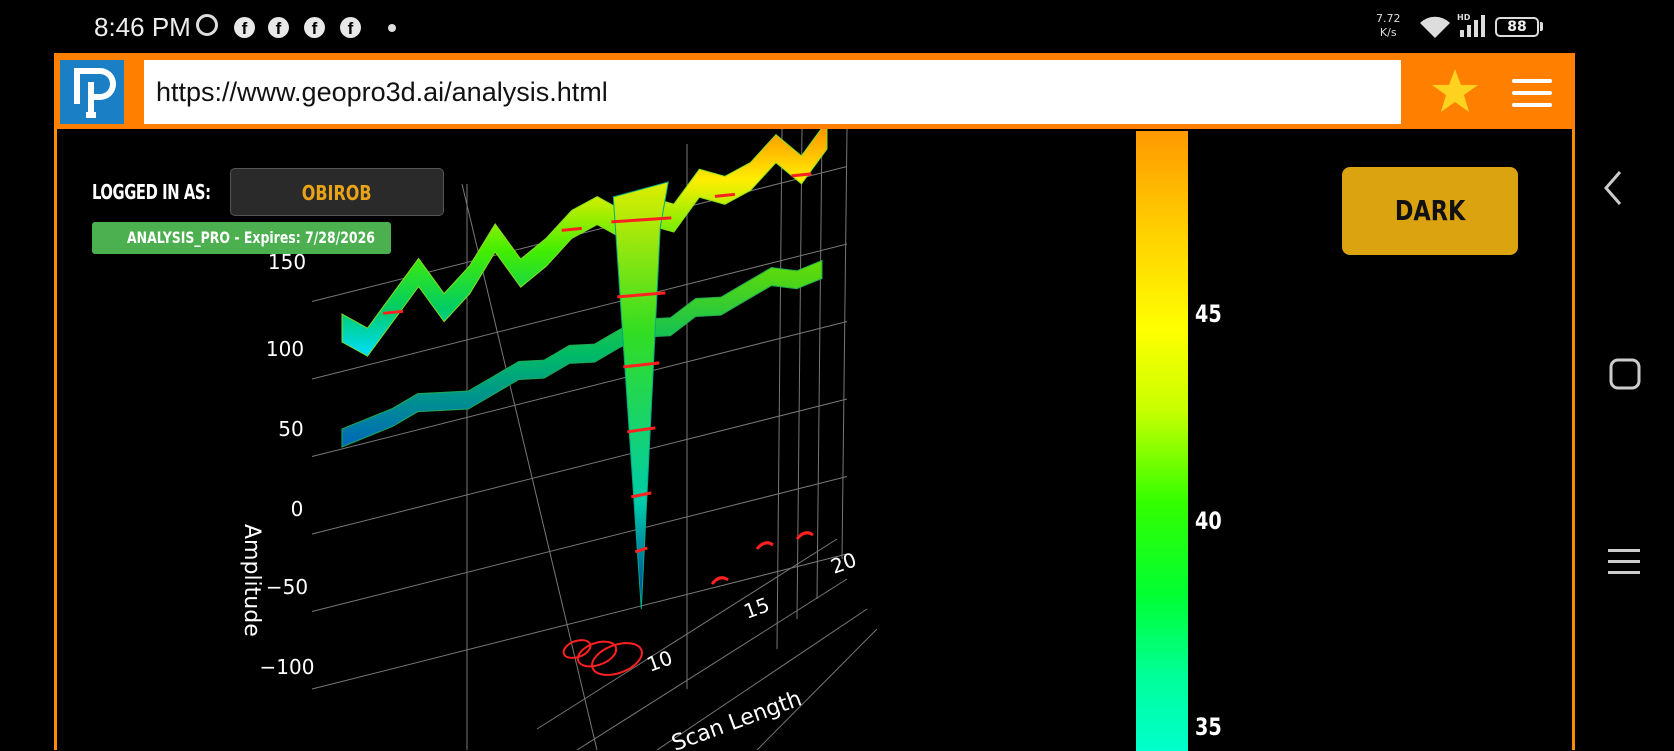 The width and height of the screenshot is (1674, 751). I want to click on signal-icon, so click(1472, 26).